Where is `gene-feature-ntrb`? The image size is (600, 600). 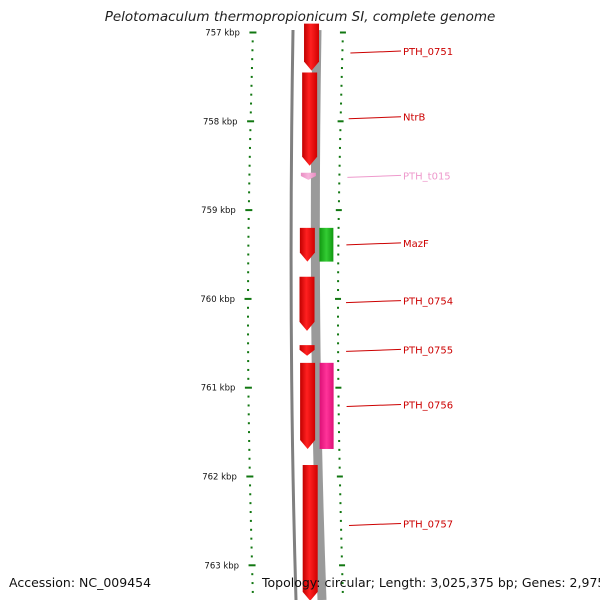
gene-feature-ntrb is located at coordinates (310, 119).